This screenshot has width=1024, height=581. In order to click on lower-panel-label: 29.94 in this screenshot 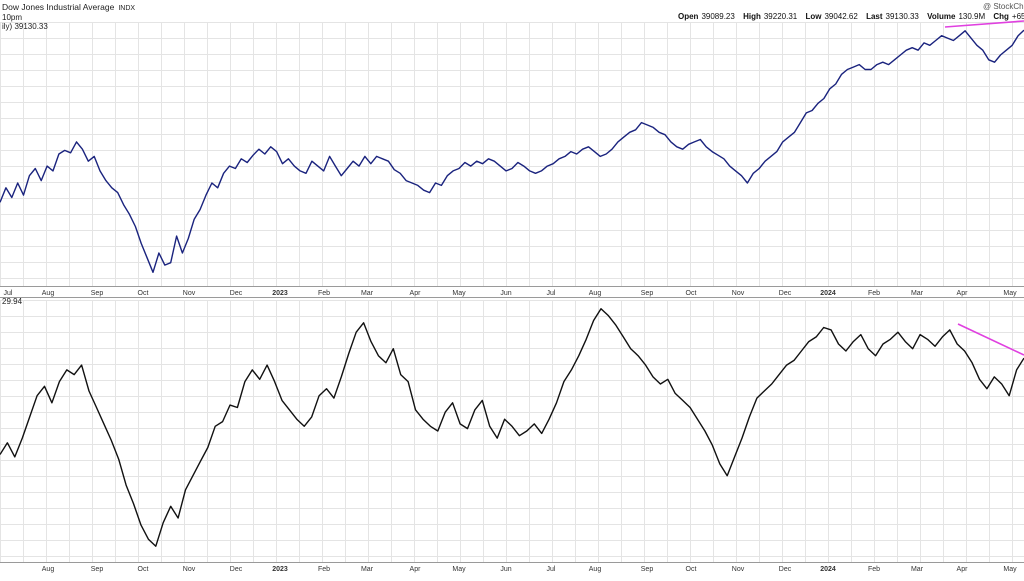, I will do `click(12, 301)`.